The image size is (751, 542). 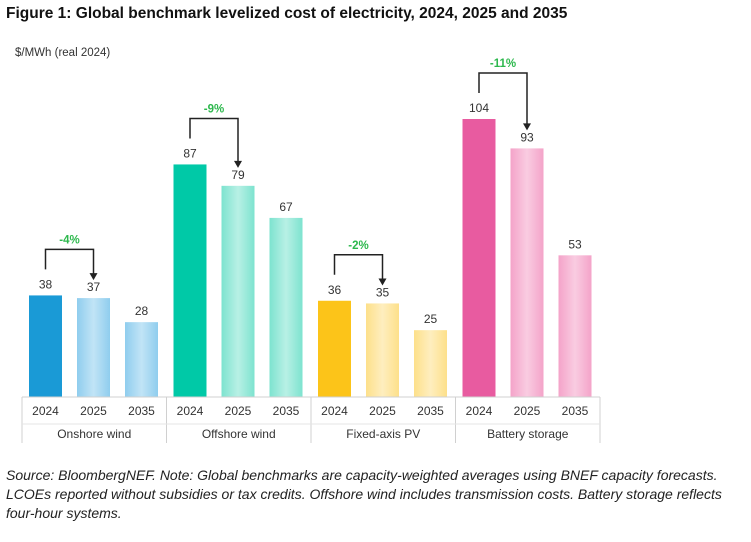 I want to click on data-label: 93, so click(x=527, y=137).